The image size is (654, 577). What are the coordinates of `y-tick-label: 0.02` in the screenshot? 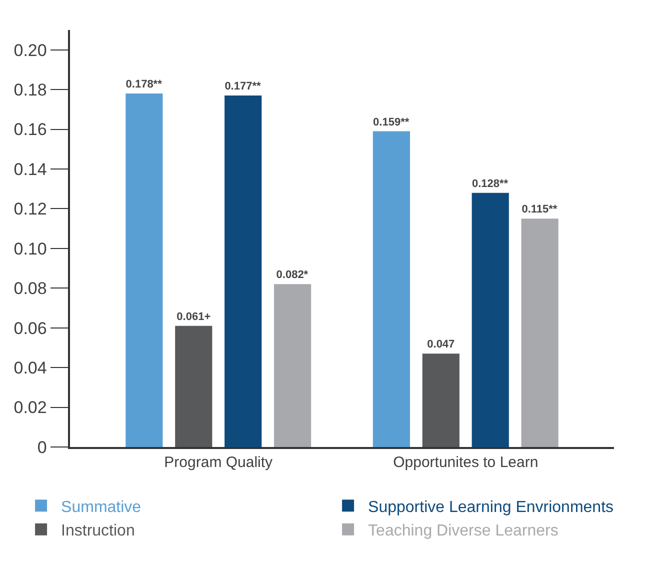 It's located at (30, 408).